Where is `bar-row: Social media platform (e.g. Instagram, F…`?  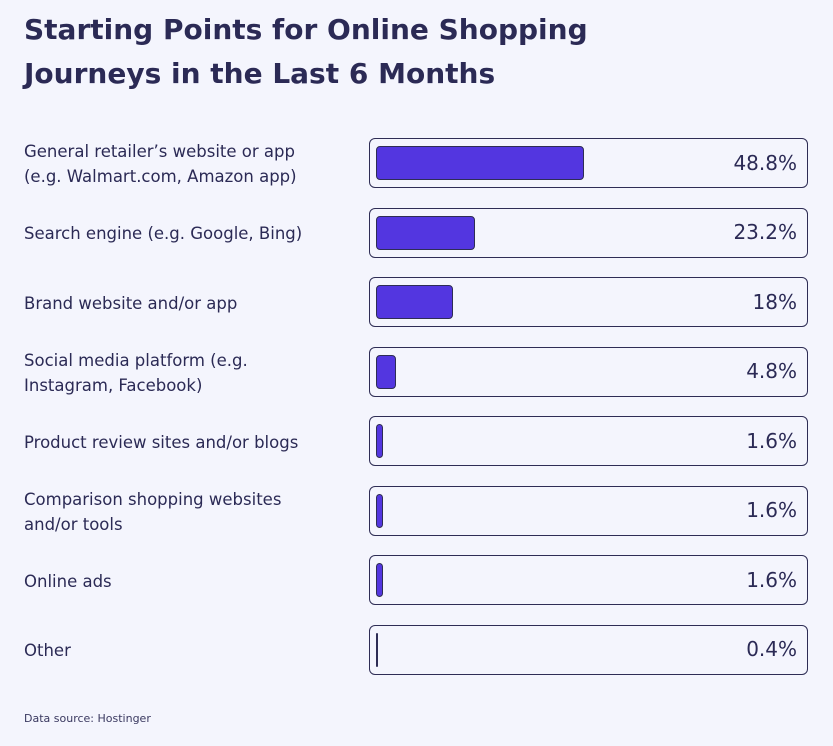 bar-row: Social media platform (e.g. Instagram, F… is located at coordinates (416, 372).